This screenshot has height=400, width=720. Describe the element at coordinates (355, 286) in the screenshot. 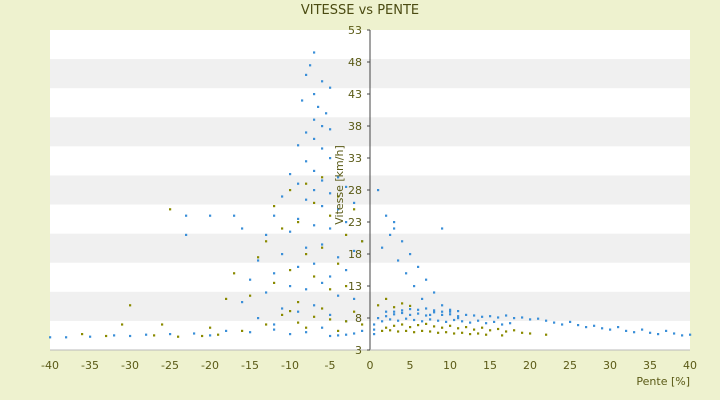

I see `y-tick-label: 13` at that location.